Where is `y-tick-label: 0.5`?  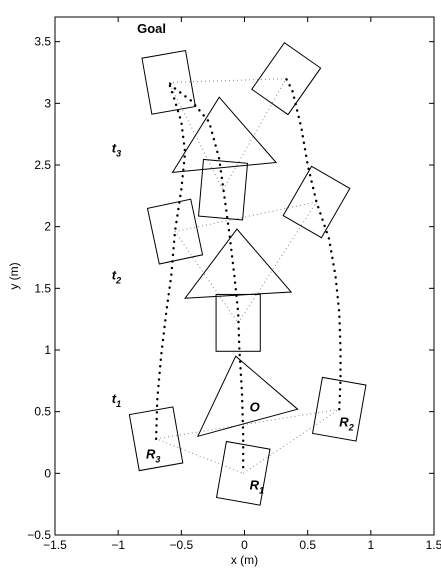
y-tick-label: 0.5 is located at coordinates (42, 412).